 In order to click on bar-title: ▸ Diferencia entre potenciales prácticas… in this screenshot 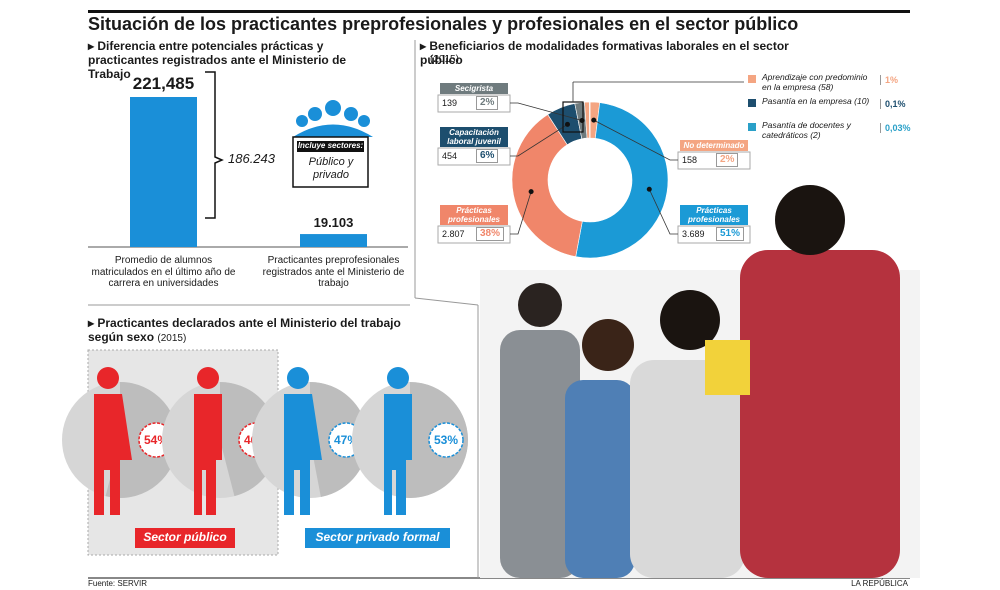, I will do `click(217, 60)`.